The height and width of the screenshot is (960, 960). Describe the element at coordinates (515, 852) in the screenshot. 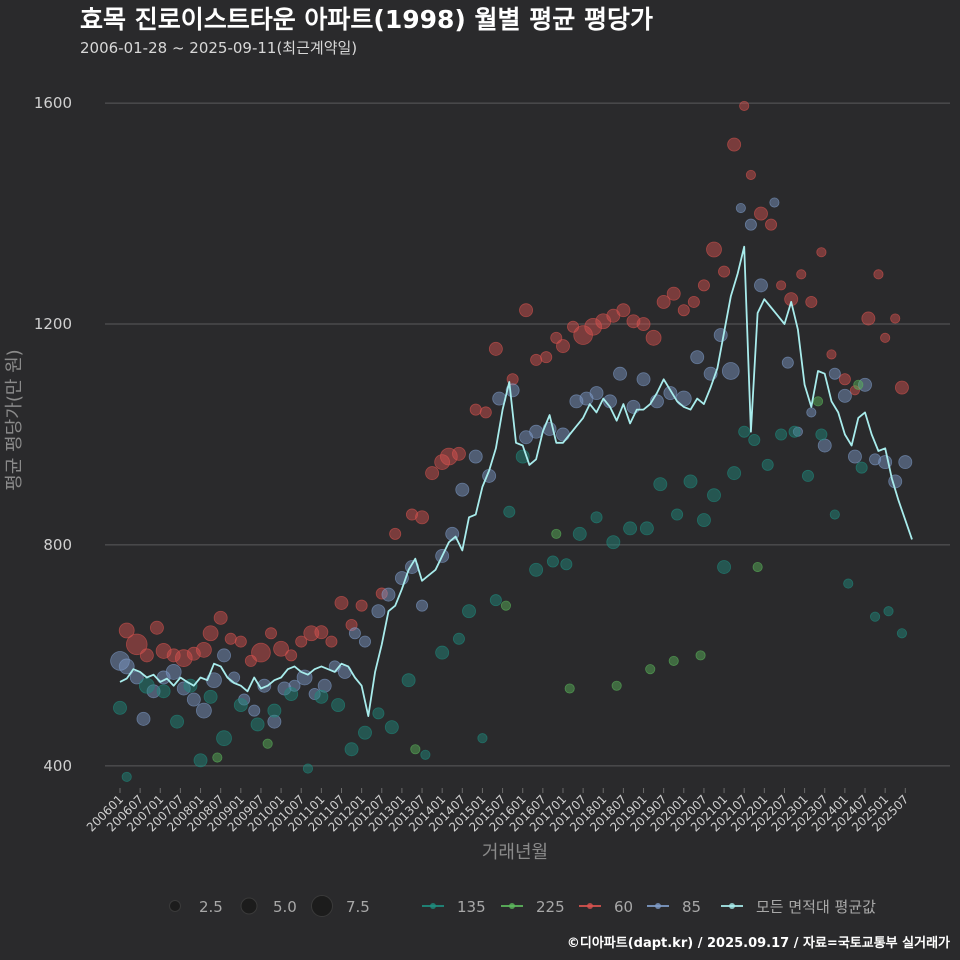

I see `x-axis-title: 거래년월` at that location.